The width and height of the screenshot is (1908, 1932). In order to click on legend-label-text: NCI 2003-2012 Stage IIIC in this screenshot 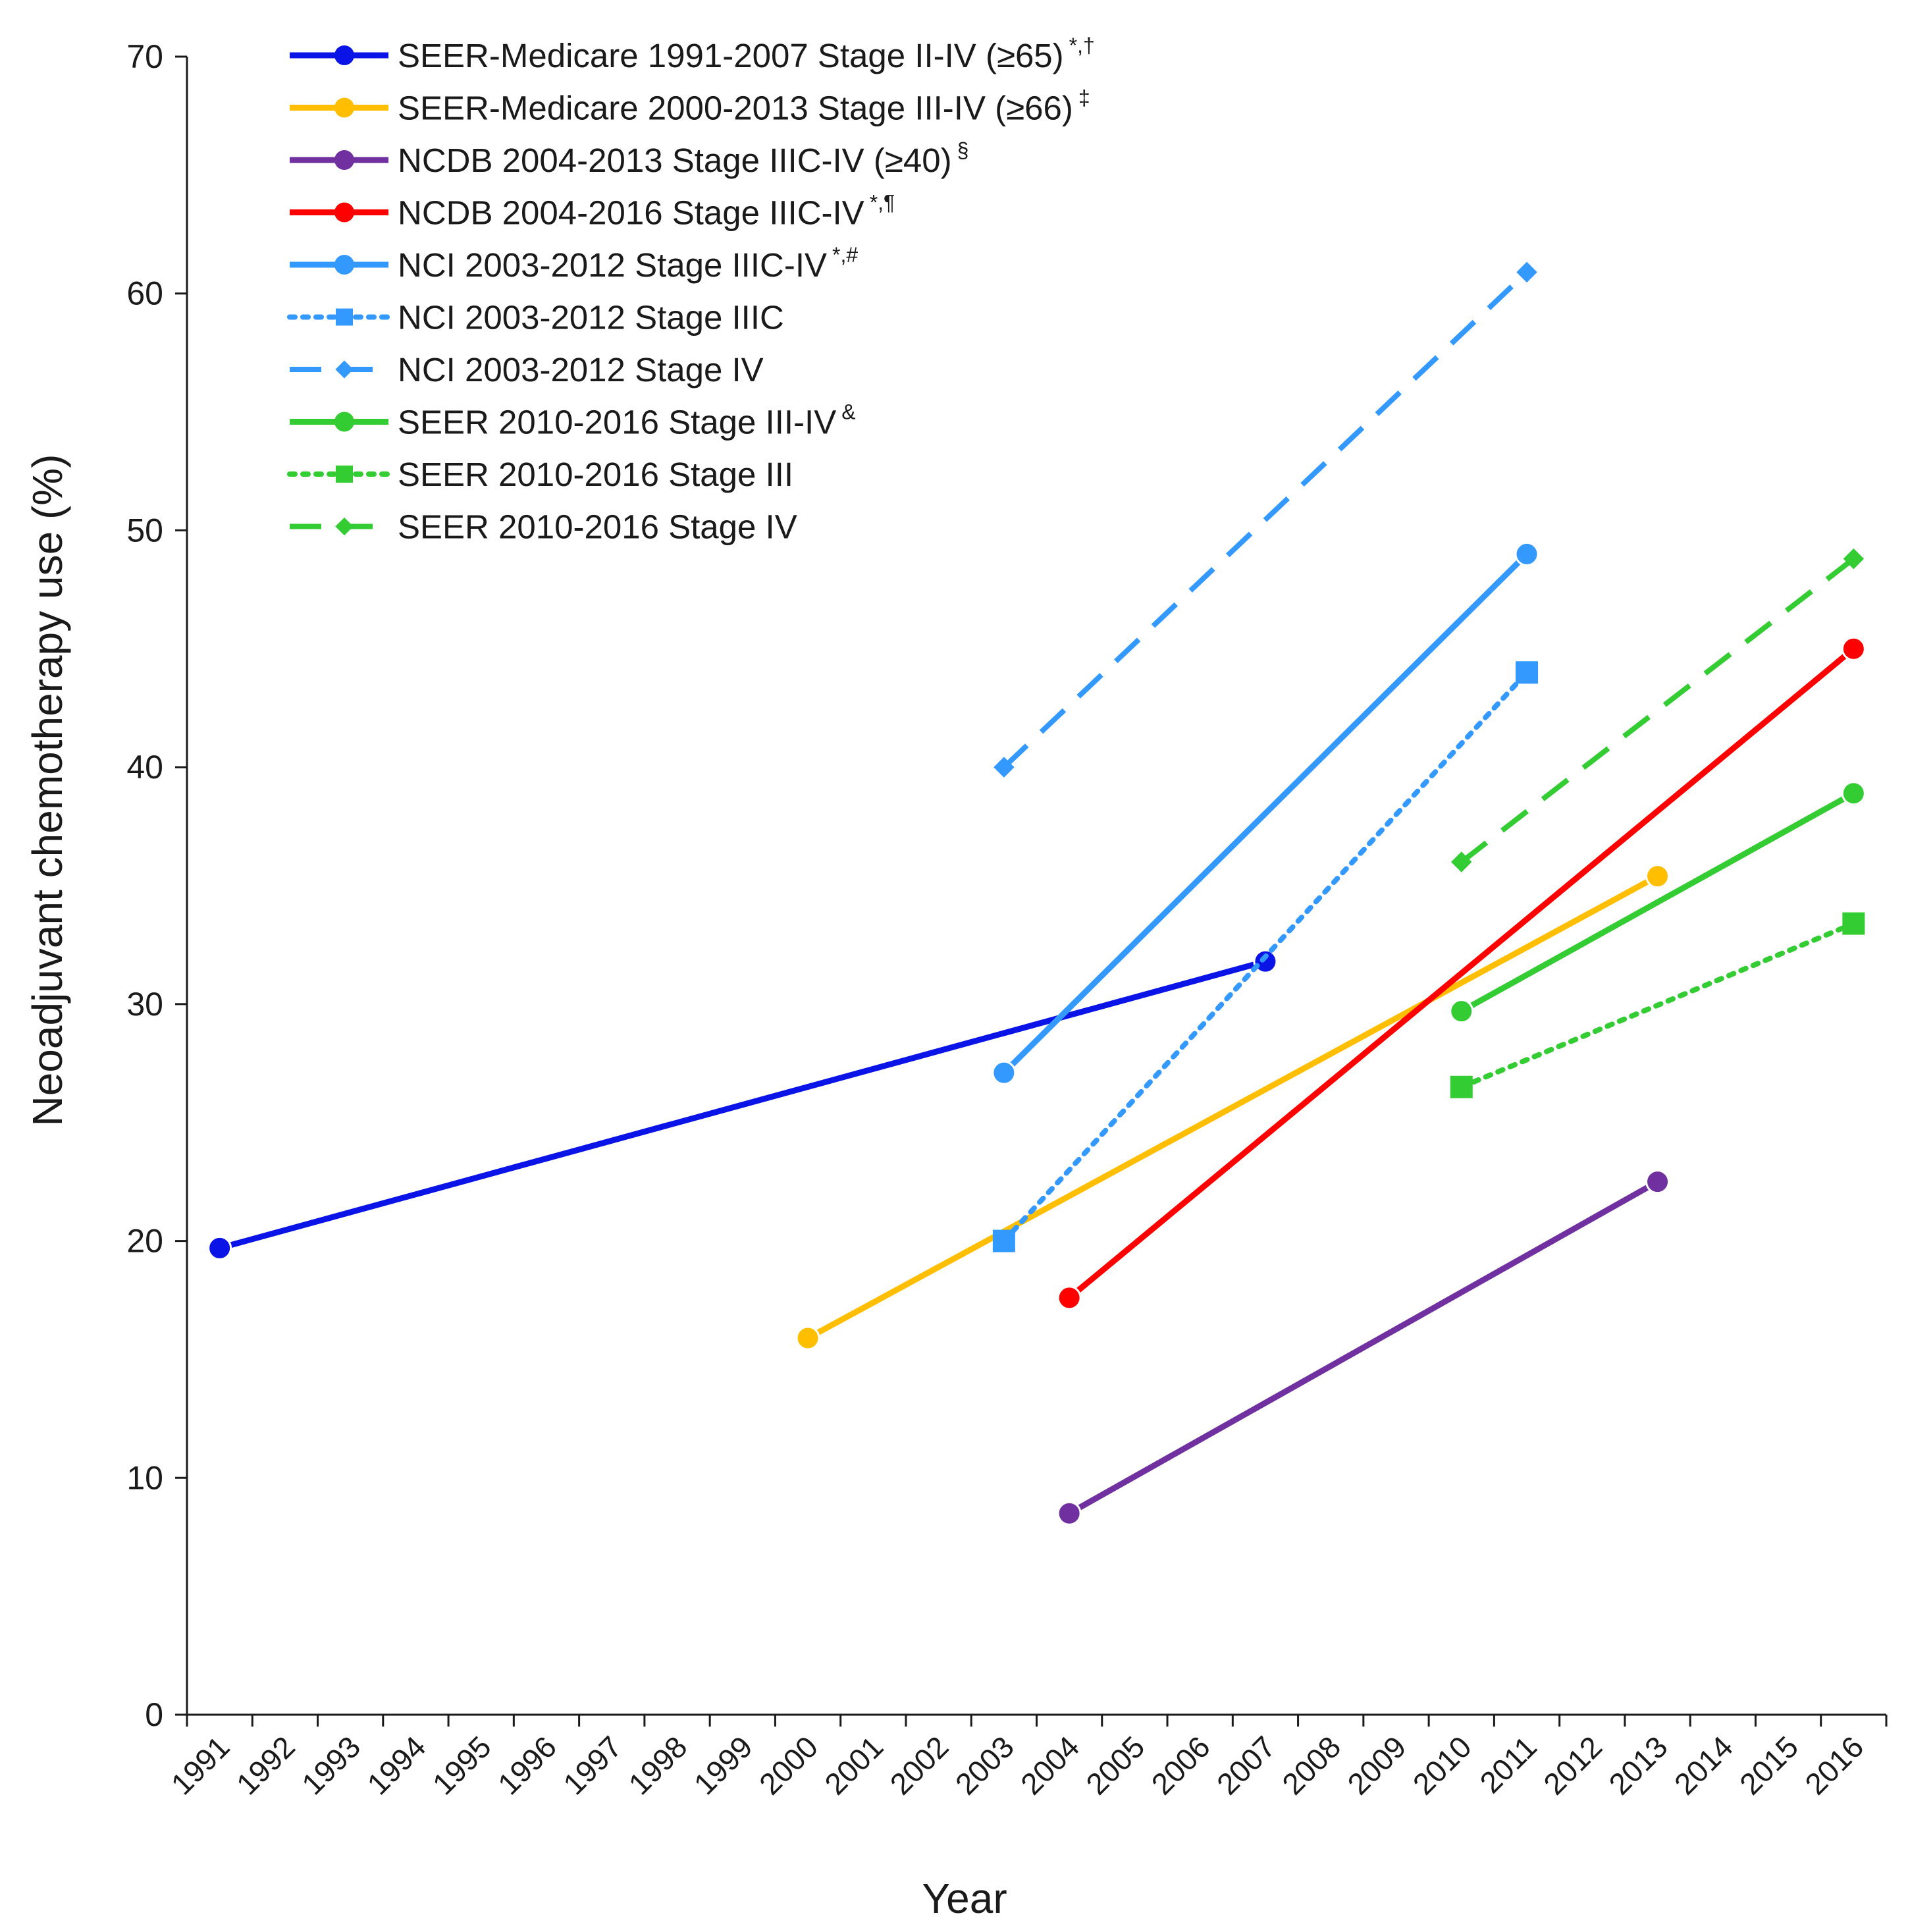, I will do `click(591, 317)`.